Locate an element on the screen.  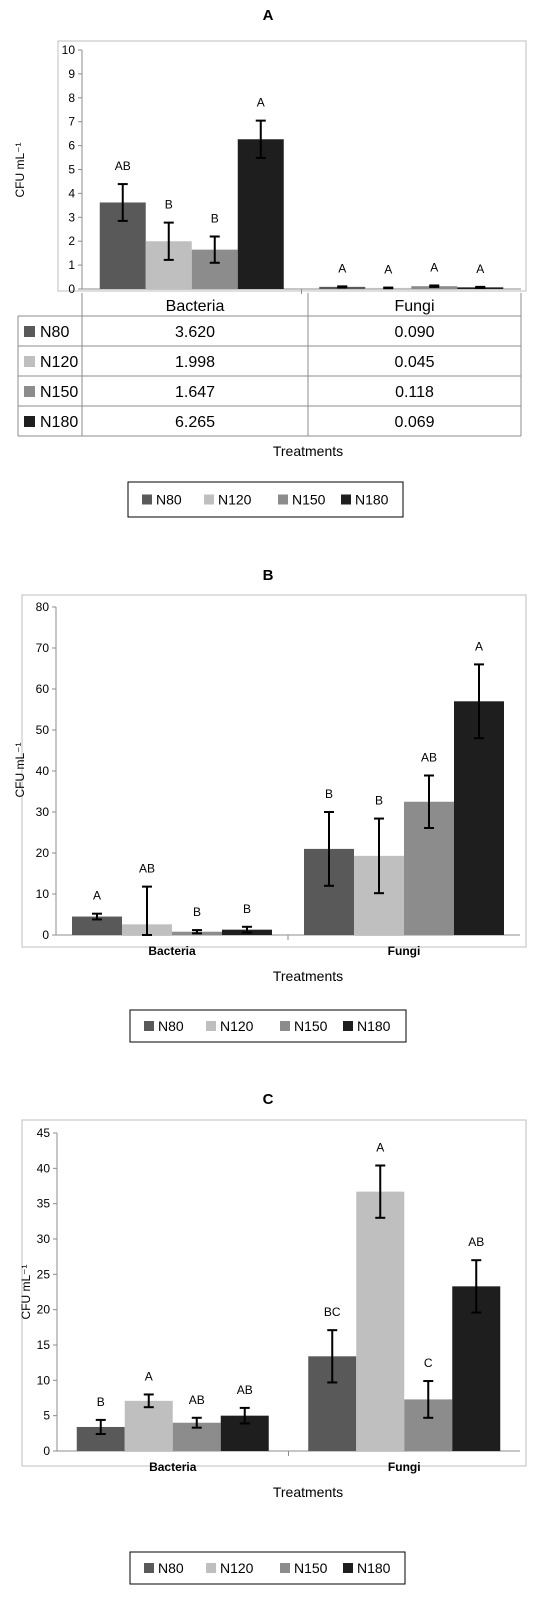
y-tick-label: 50 is located at coordinates (43, 730).